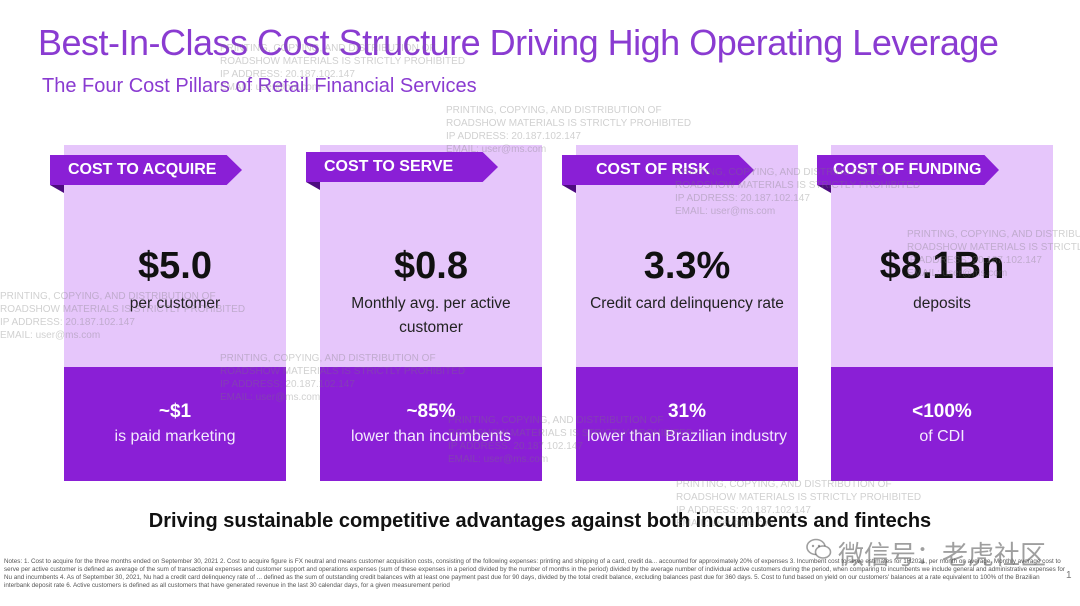 This screenshot has width=1080, height=606. I want to click on pillar-stat: ~$1, so click(175, 411).